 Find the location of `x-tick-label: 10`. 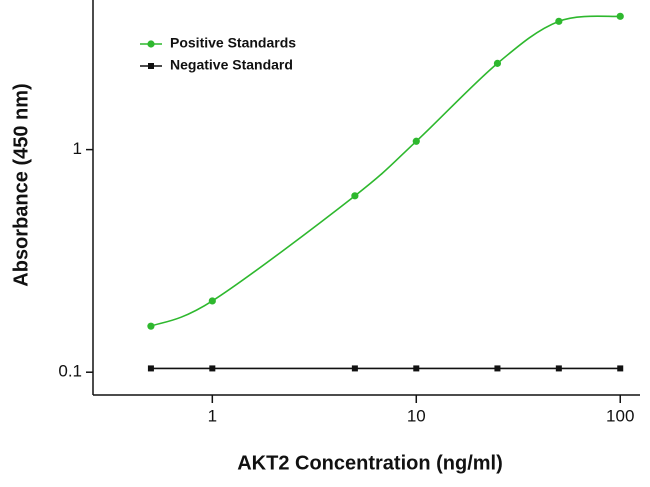

x-tick-label: 10 is located at coordinates (416, 415).